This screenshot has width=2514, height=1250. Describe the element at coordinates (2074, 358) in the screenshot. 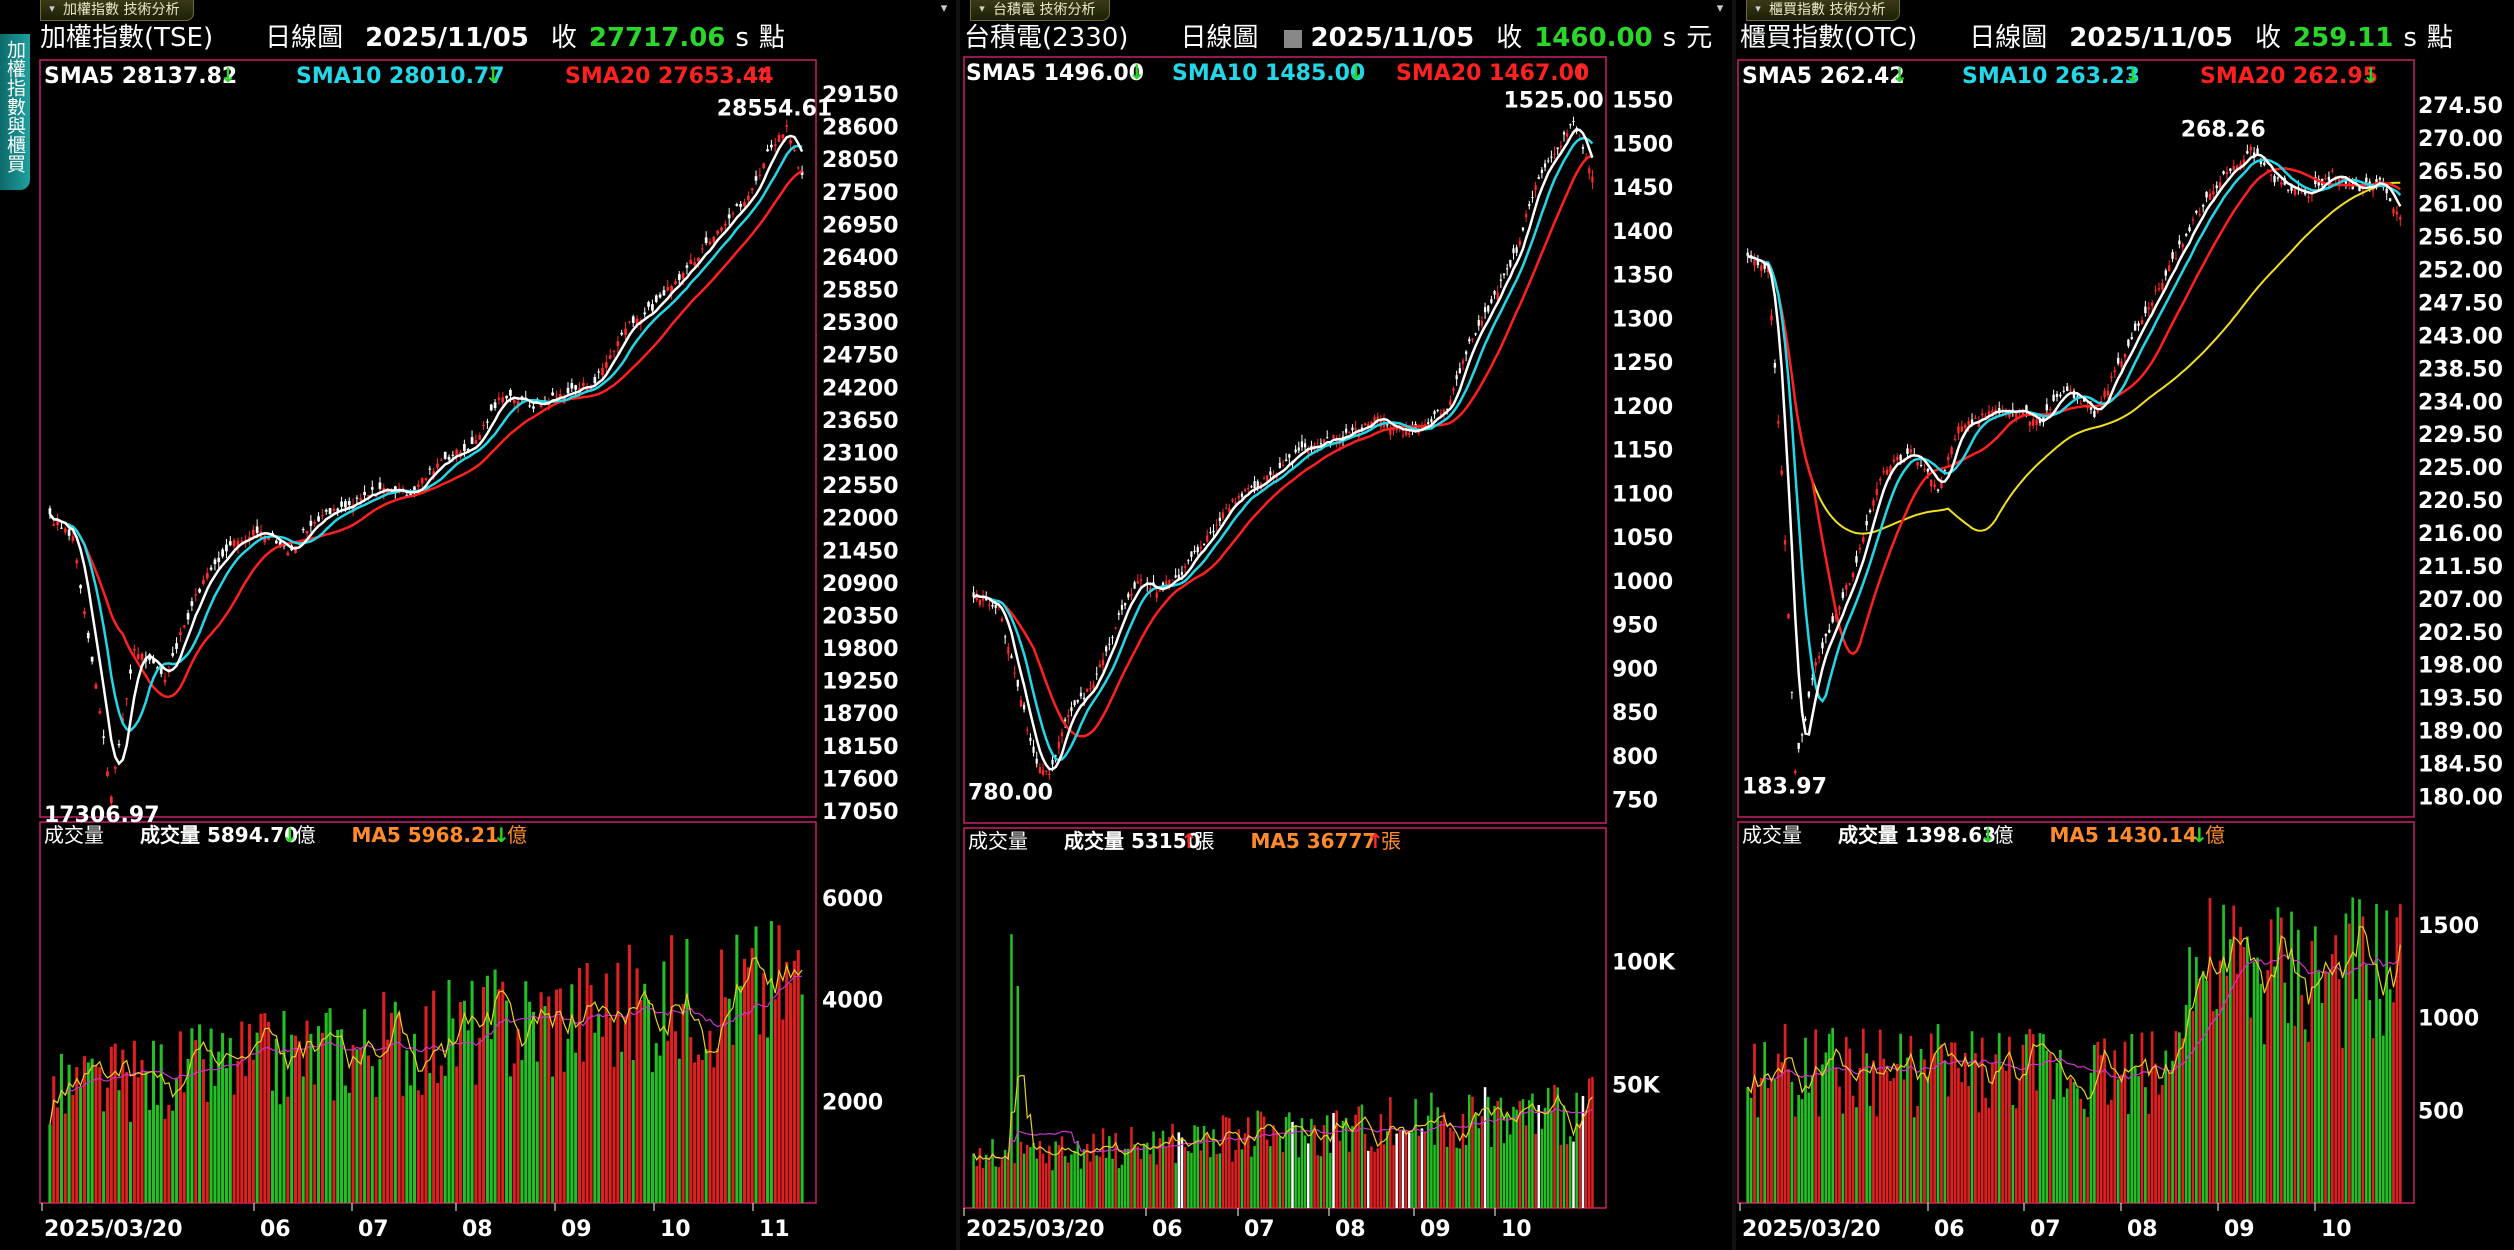

I see `sma60-line` at that location.